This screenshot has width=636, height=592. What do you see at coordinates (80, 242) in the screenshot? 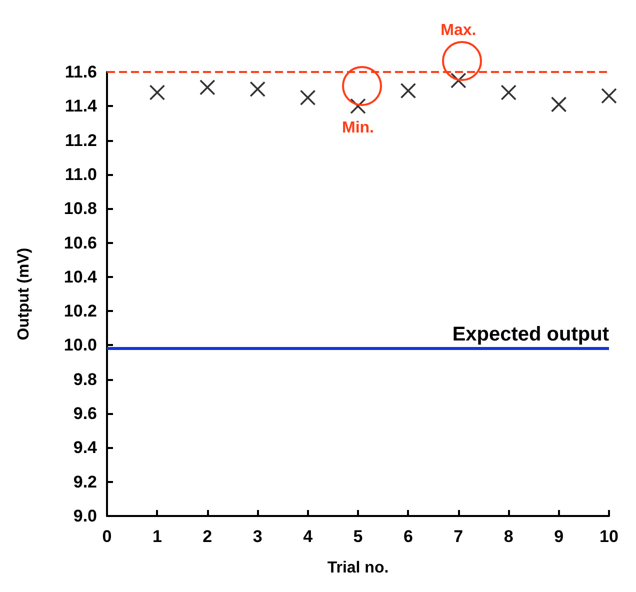
I see `y-tick-label: 10.6` at bounding box center [80, 242].